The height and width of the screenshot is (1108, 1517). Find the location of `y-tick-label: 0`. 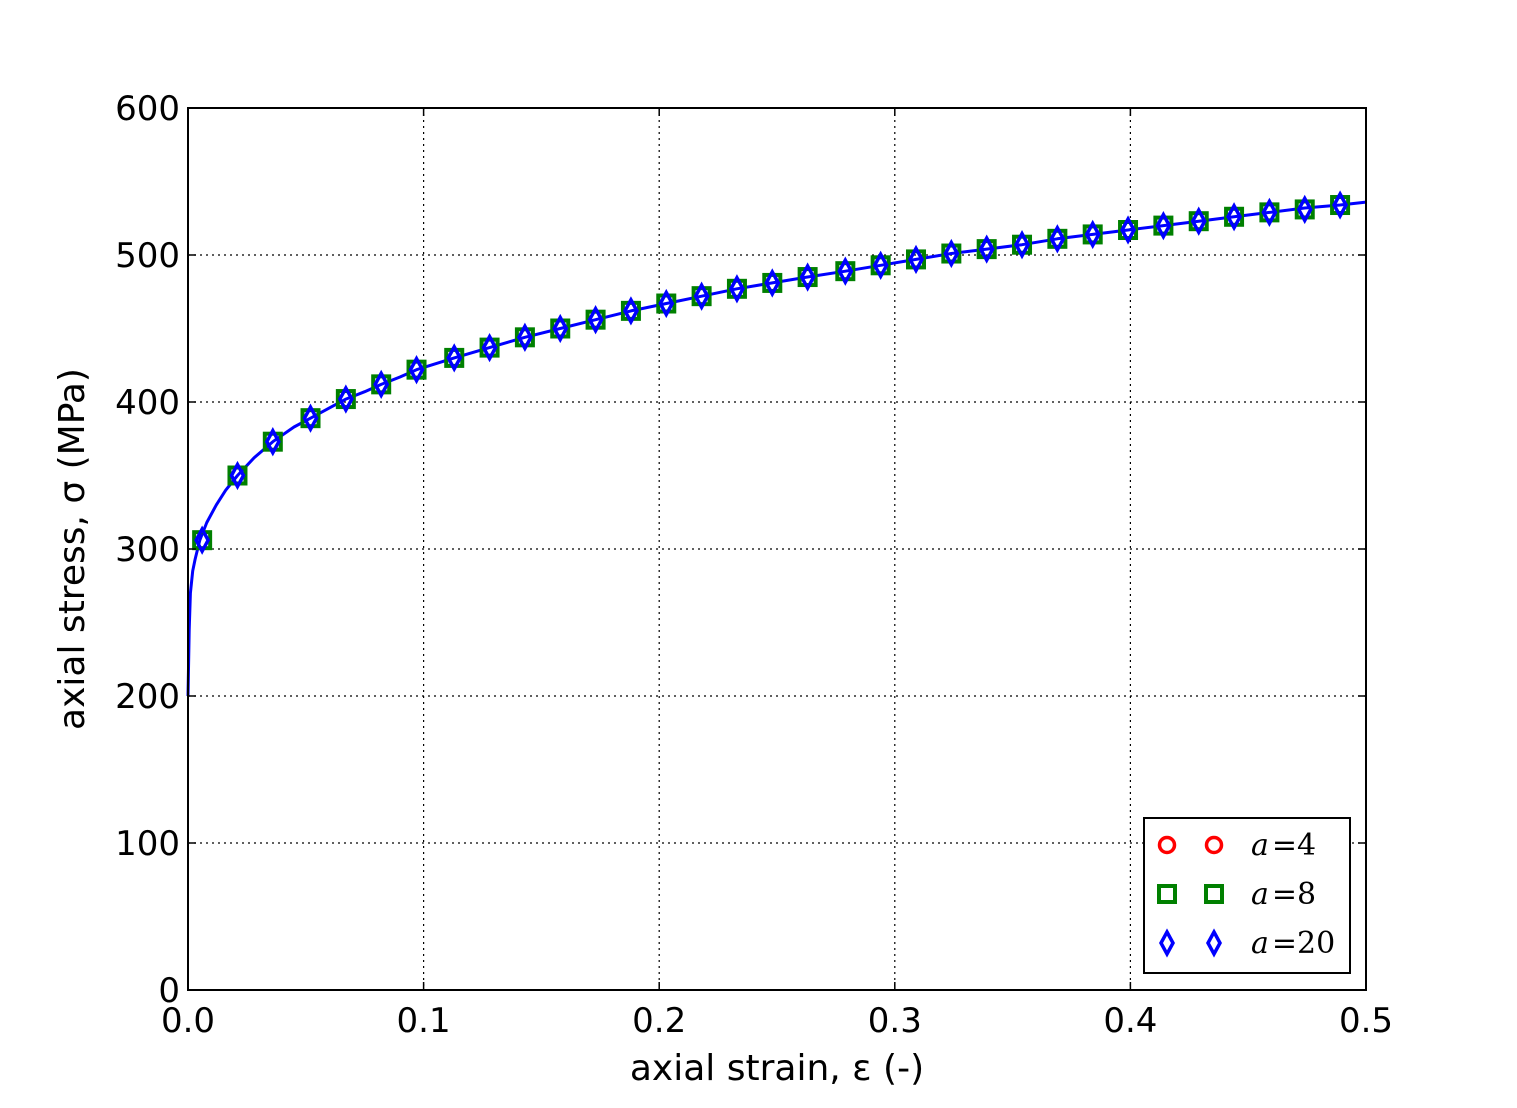

y-tick-label: 0 is located at coordinates (169, 991).